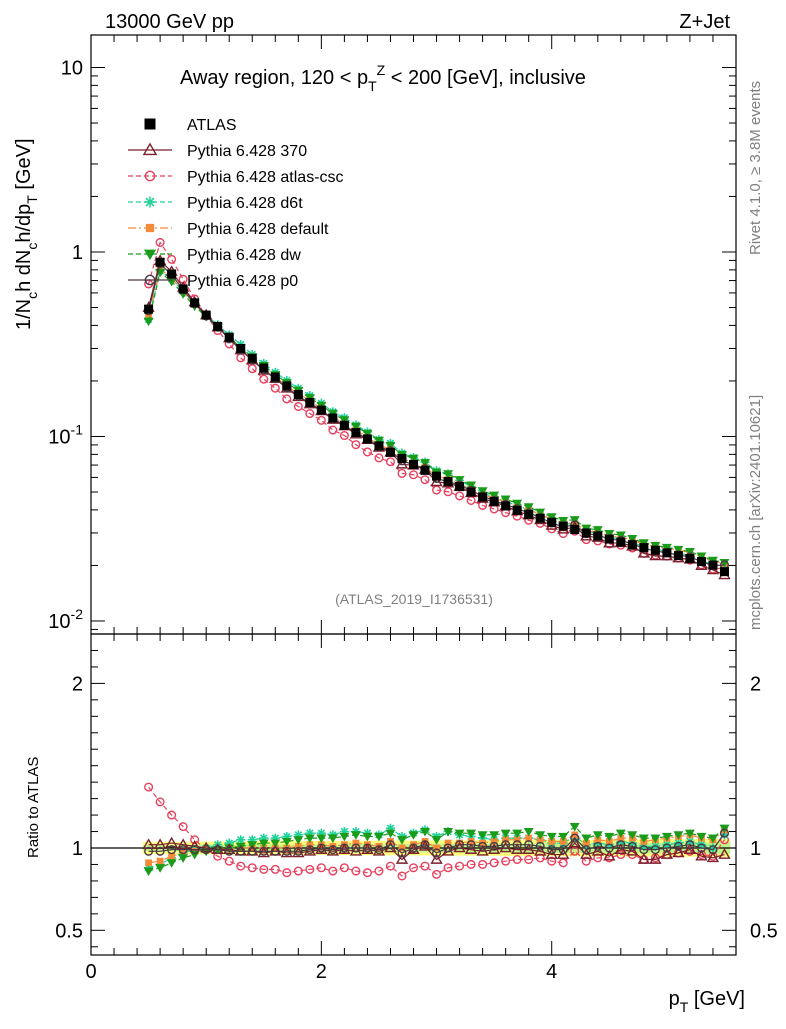 Image resolution: width=786 pixels, height=1029 pixels. Describe the element at coordinates (655, 555) in the screenshot. I see `data-point-p370` at that location.